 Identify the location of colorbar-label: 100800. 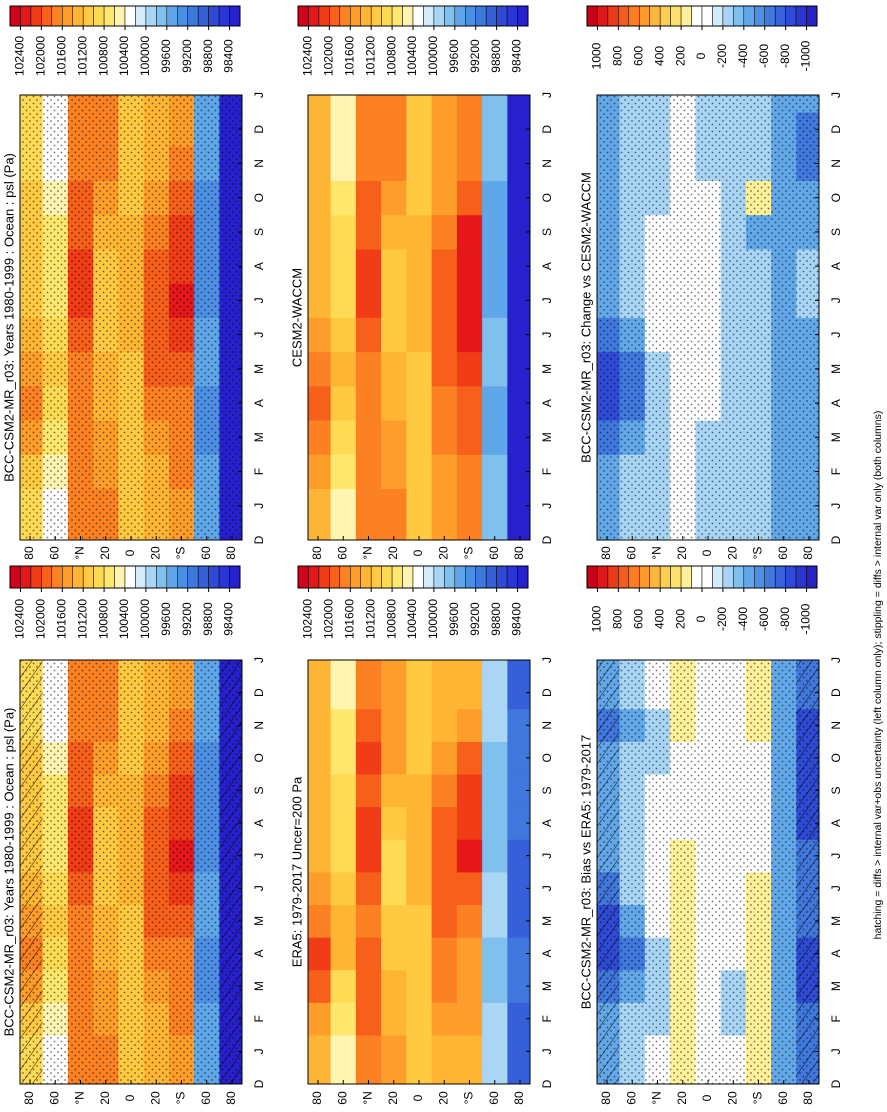
(391, 56).